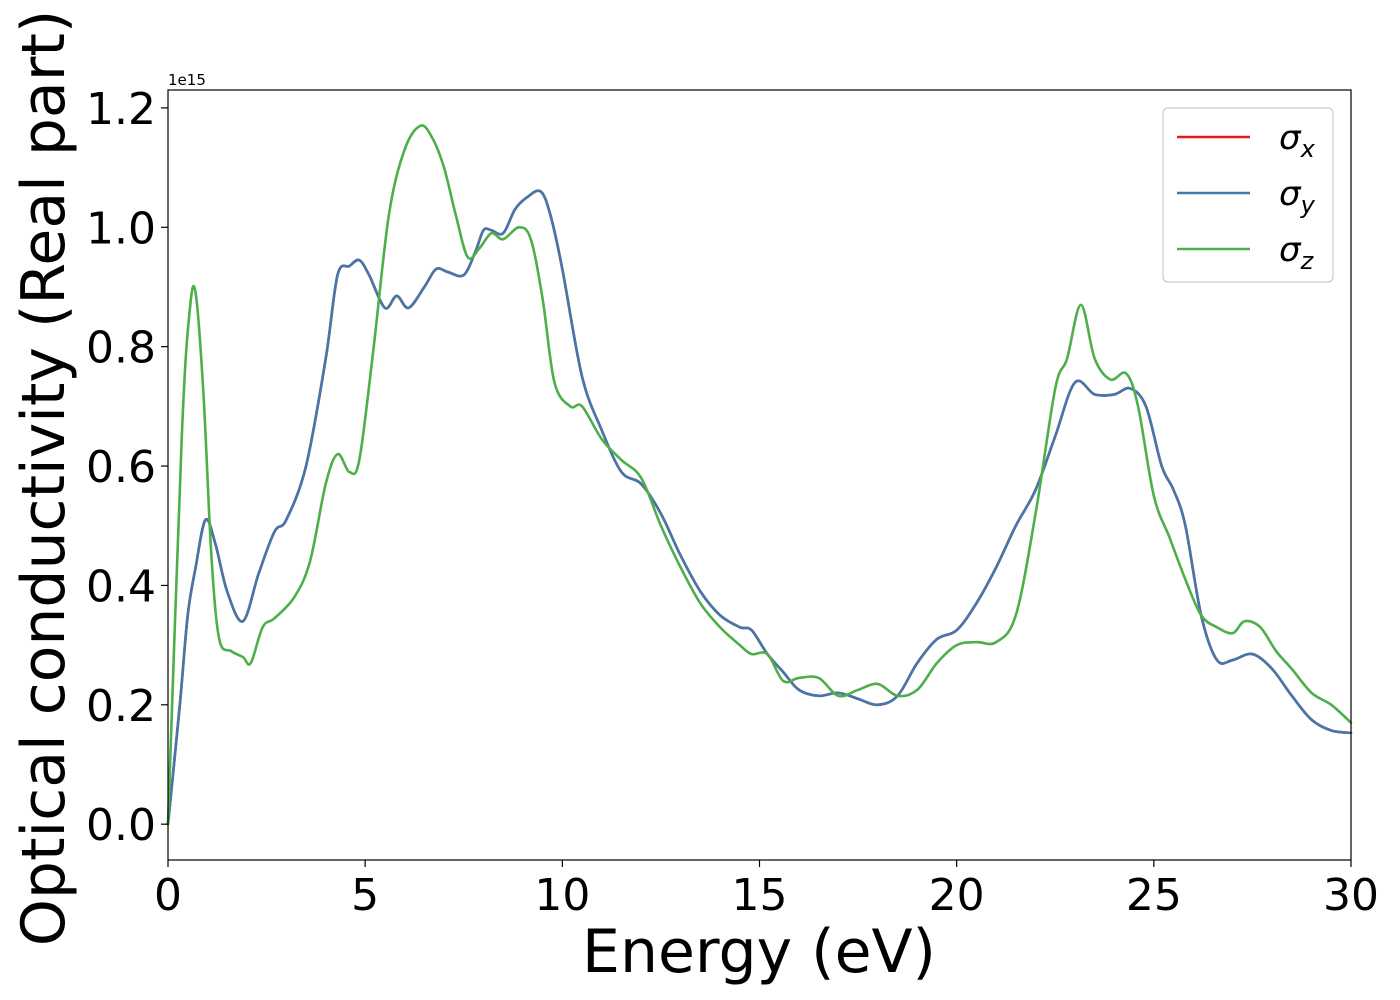 The height and width of the screenshot is (1000, 1400). What do you see at coordinates (121, 467) in the screenshot?
I see `y-tick-label: 0.6` at bounding box center [121, 467].